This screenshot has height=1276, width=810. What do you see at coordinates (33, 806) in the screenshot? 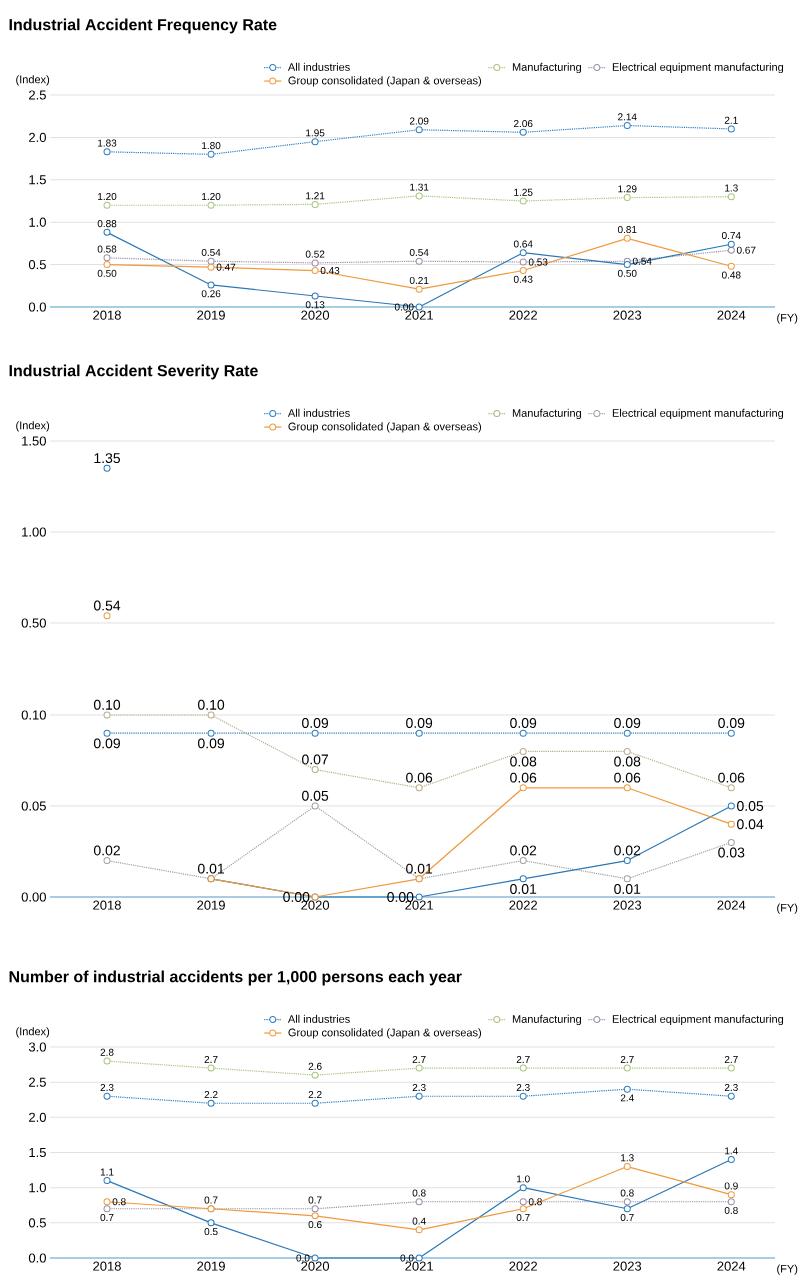
I see `y-tick-label: 0.05` at bounding box center [33, 806].